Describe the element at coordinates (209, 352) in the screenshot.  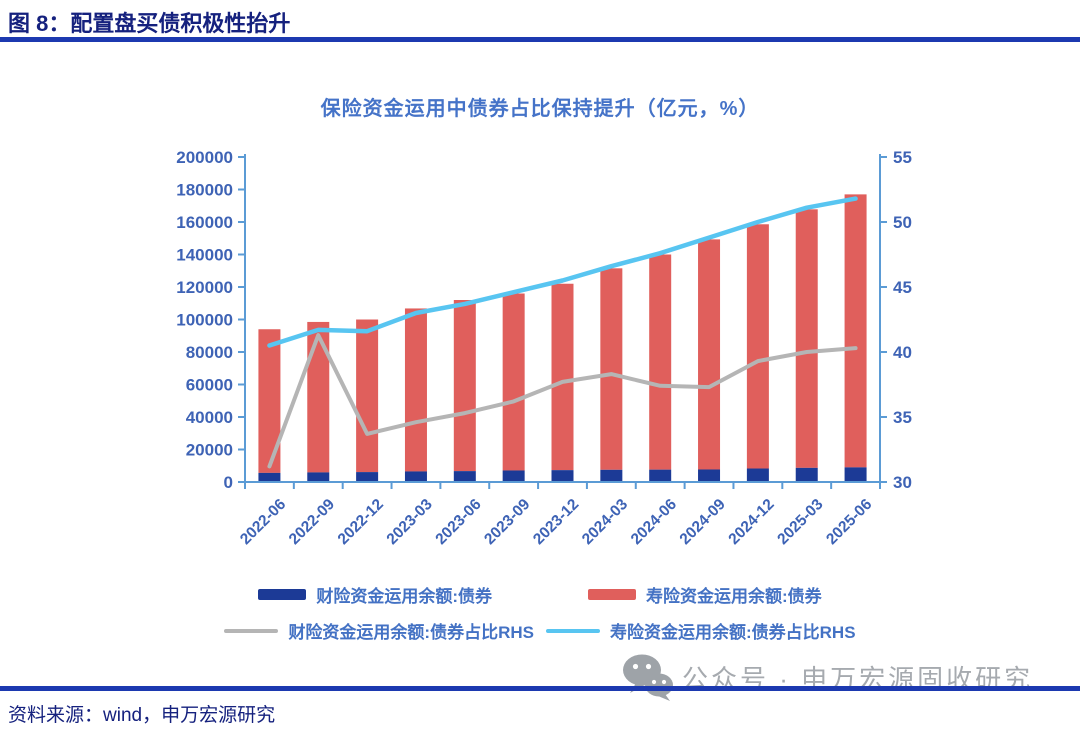
I see `left-tick-label: 80000` at that location.